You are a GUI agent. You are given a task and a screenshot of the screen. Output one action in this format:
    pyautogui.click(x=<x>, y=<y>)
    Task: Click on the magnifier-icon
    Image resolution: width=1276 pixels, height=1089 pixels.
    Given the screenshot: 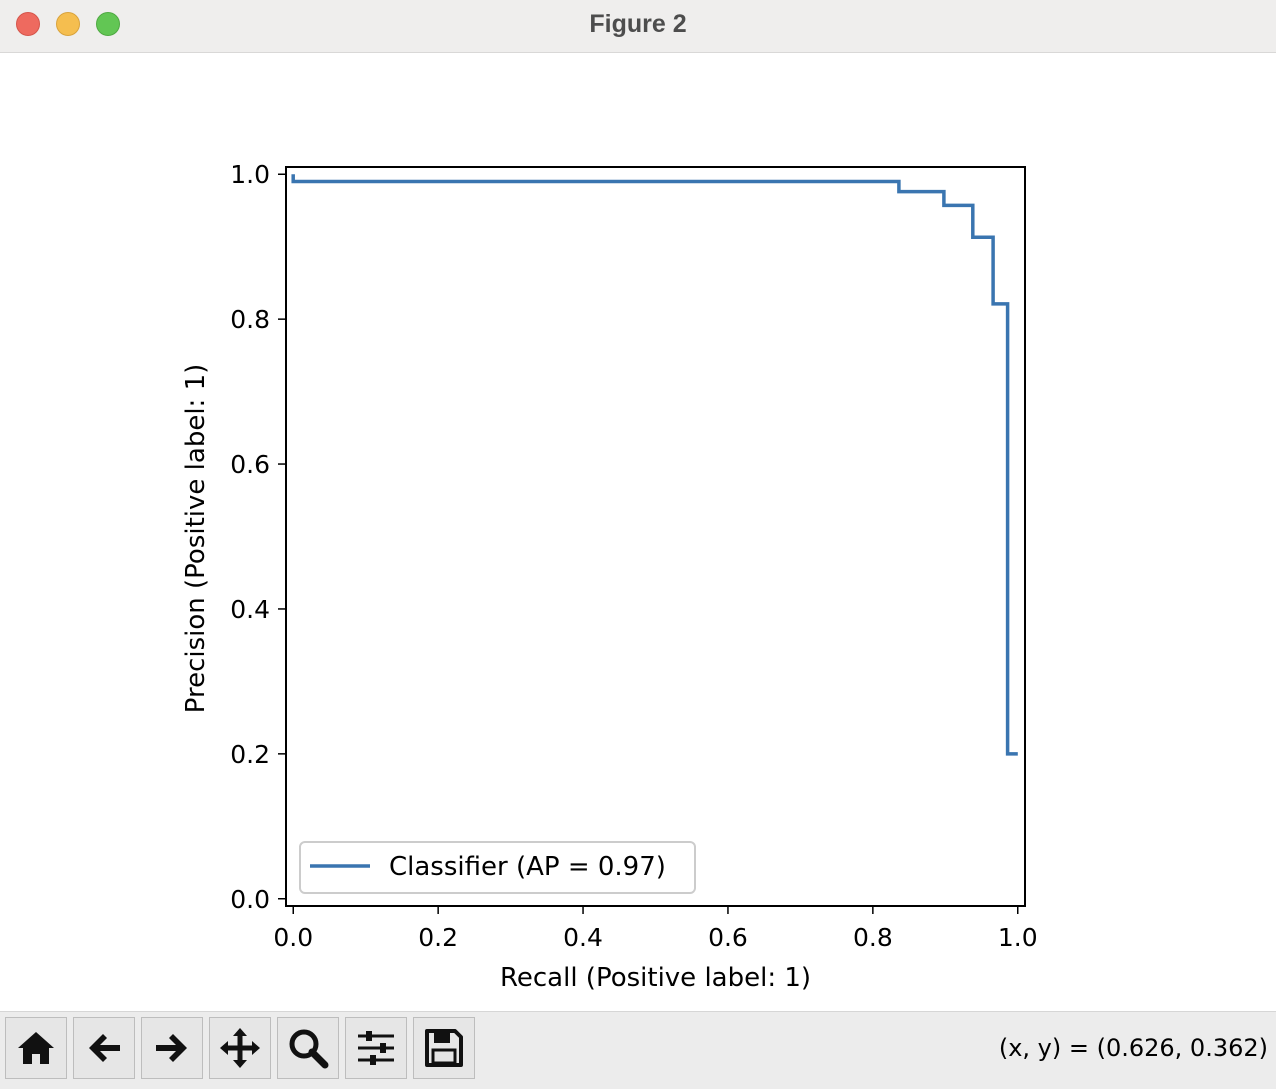 What is the action you would take?
    pyautogui.click(x=309, y=1049)
    